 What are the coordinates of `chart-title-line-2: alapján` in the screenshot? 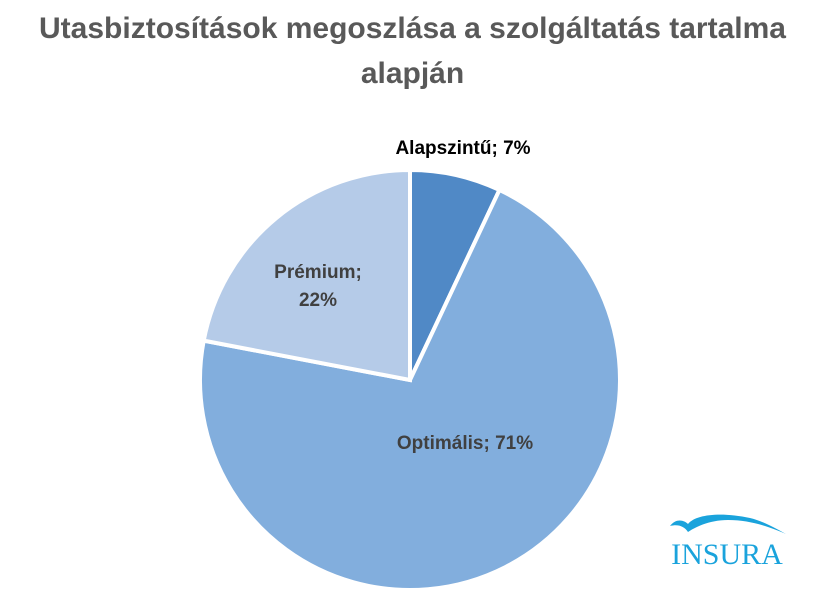 It's located at (412, 73).